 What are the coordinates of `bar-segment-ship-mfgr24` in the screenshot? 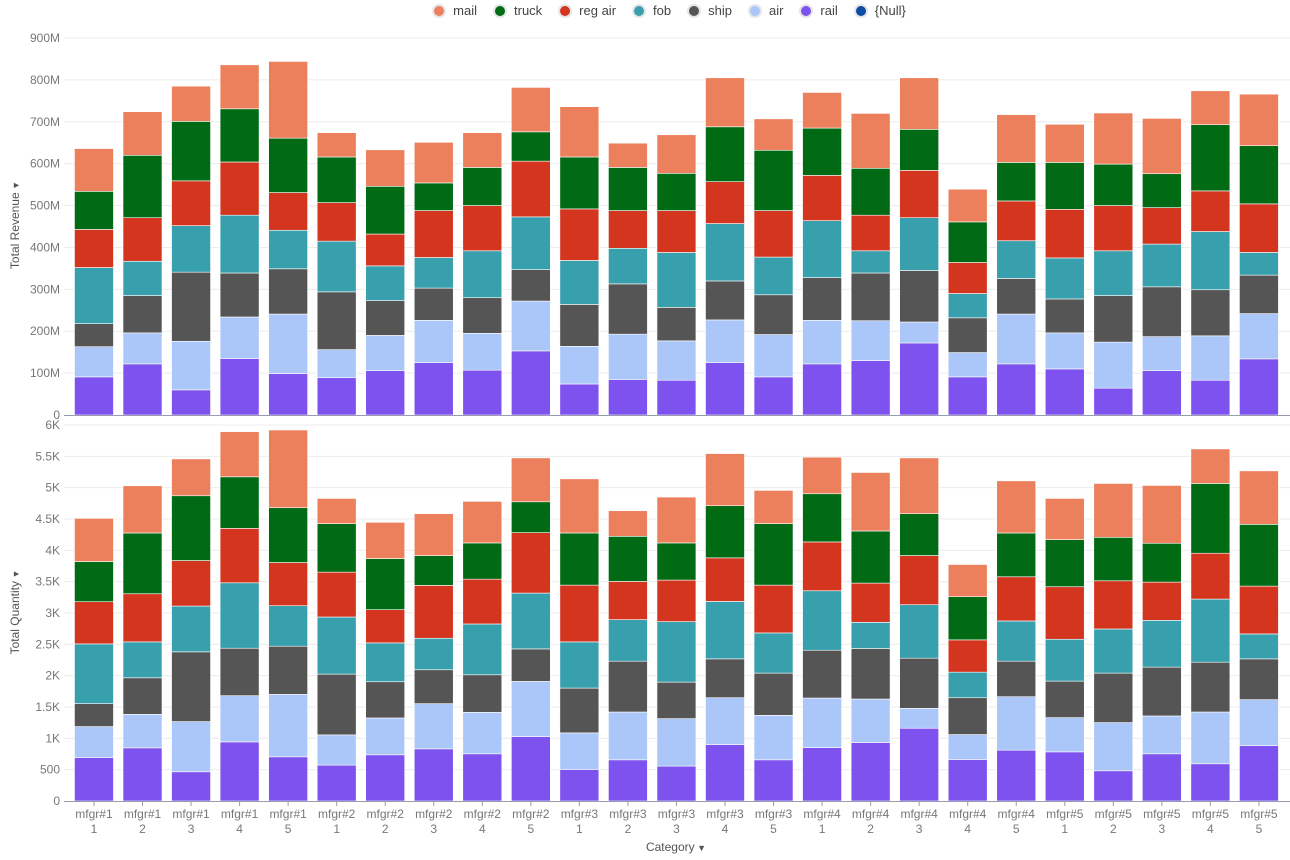 It's located at (482, 693).